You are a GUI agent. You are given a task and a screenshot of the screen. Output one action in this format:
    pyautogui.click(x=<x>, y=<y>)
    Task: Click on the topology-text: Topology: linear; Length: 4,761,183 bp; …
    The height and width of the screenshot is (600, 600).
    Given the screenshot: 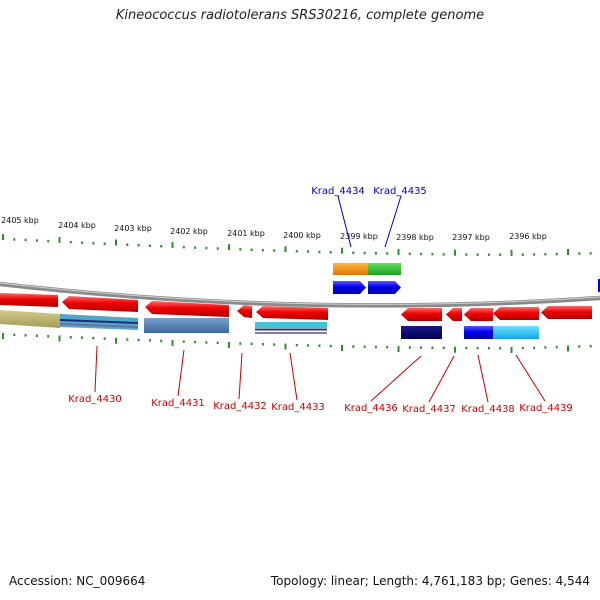 What is the action you would take?
    pyautogui.click(x=430, y=581)
    